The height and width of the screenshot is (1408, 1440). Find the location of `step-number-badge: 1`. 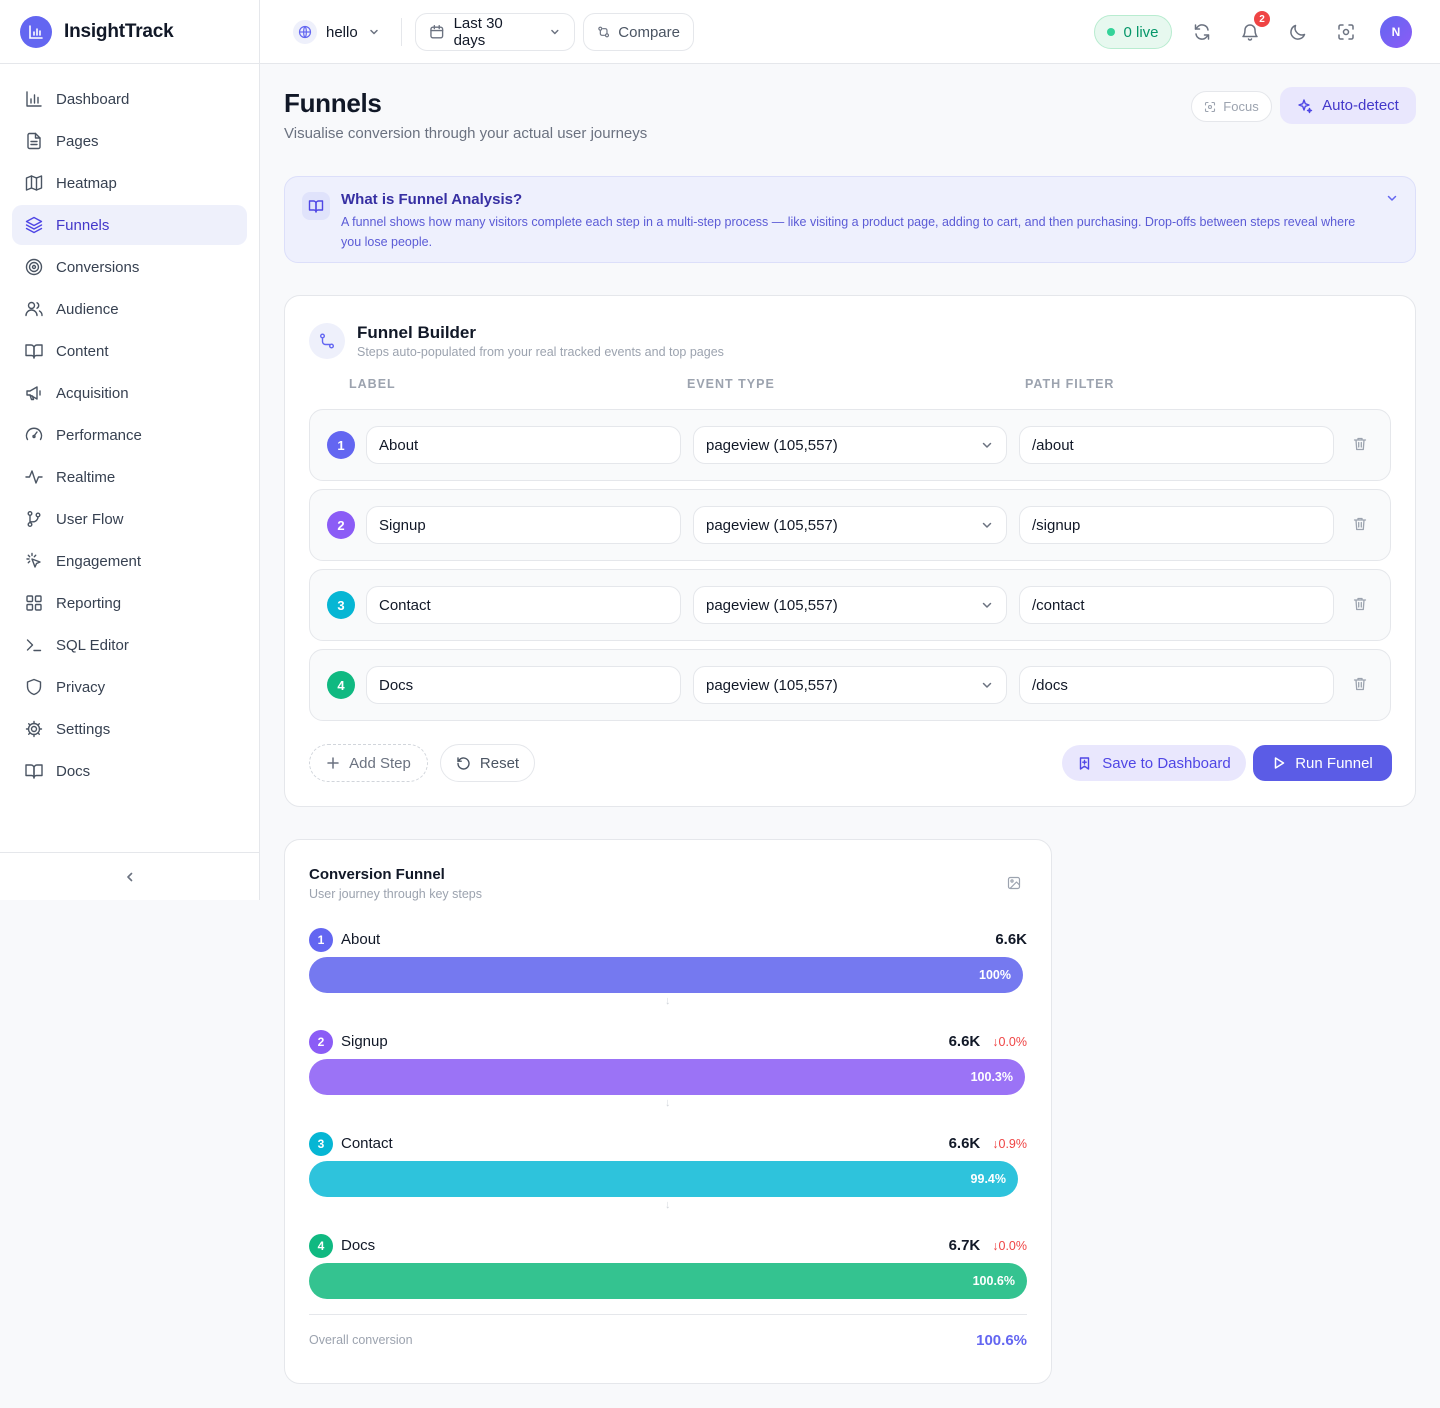

step-number-badge: 1 is located at coordinates (341, 445).